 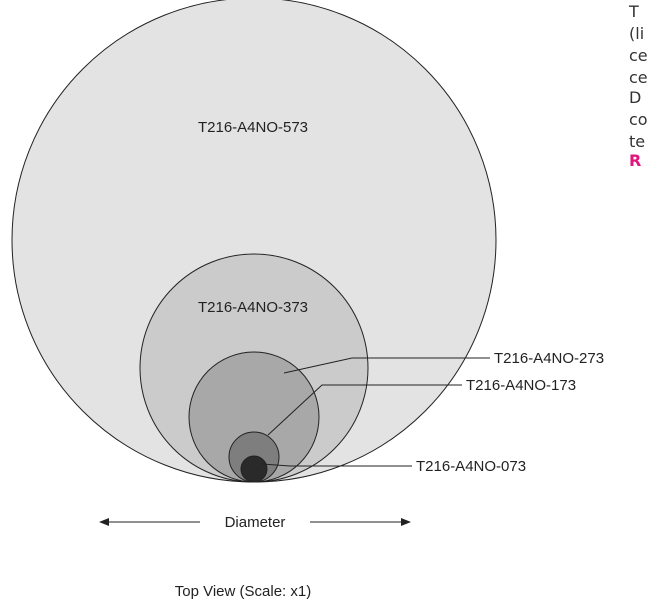 I want to click on callout-label-273: T216-A4NO-273, so click(x=549, y=358).